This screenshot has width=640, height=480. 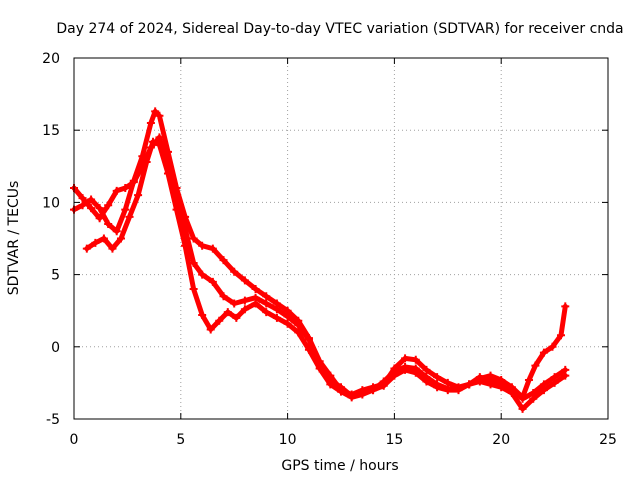 I want to click on x-tick-label: 15, so click(x=394, y=440).